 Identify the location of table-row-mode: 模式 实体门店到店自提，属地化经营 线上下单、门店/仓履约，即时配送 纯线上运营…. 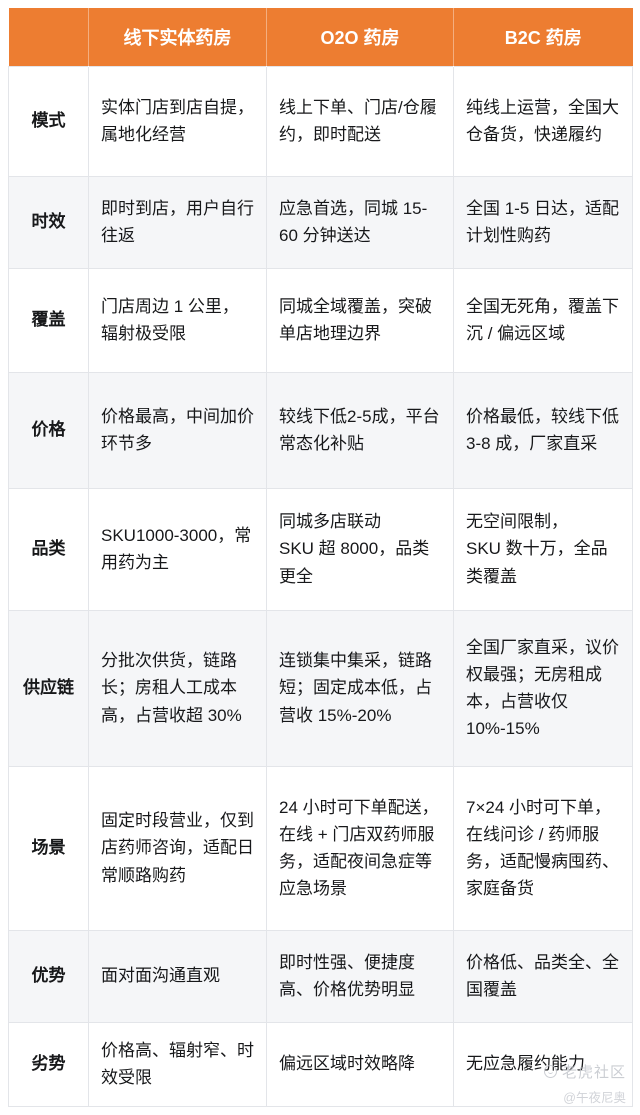
(320, 121).